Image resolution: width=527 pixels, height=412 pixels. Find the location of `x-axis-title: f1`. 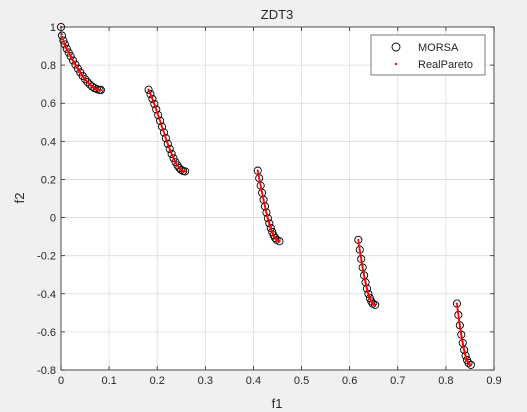

x-axis-title: f1 is located at coordinates (277, 403).